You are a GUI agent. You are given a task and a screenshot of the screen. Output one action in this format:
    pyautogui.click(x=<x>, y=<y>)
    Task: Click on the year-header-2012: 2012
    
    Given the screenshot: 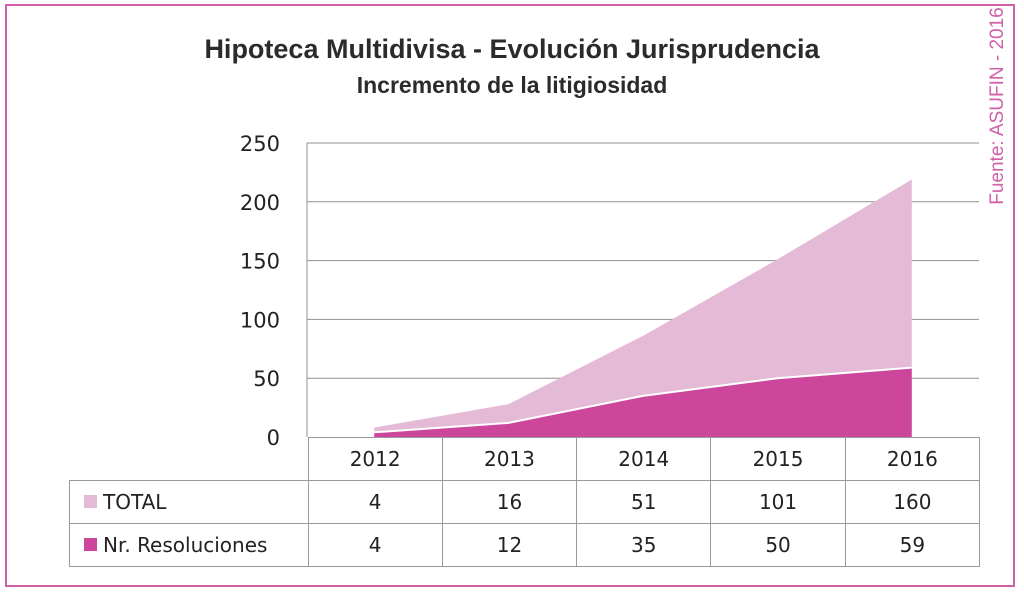 What is the action you would take?
    pyautogui.click(x=375, y=459)
    